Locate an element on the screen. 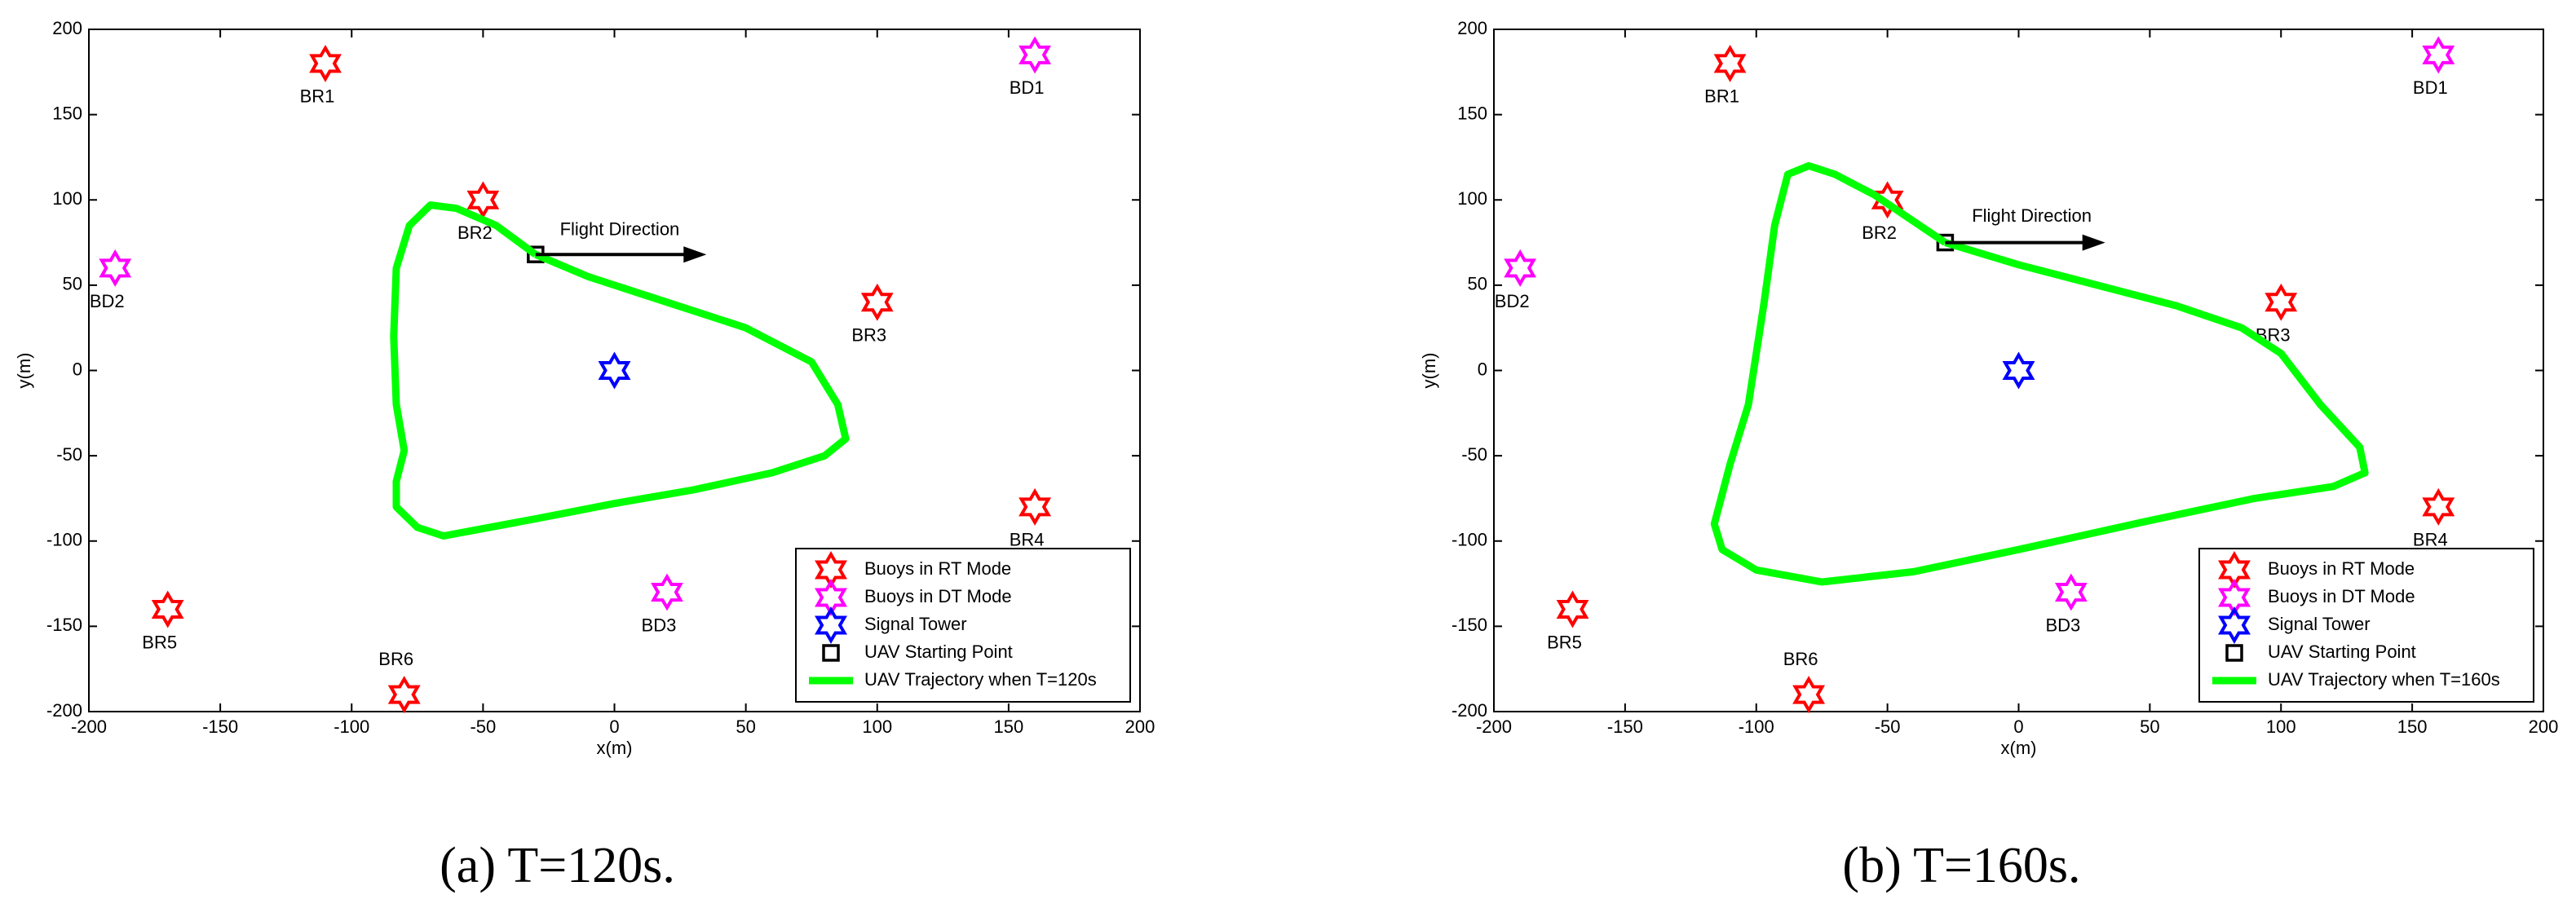  legend-label: UAV Trajectory when T=120s is located at coordinates (980, 679).